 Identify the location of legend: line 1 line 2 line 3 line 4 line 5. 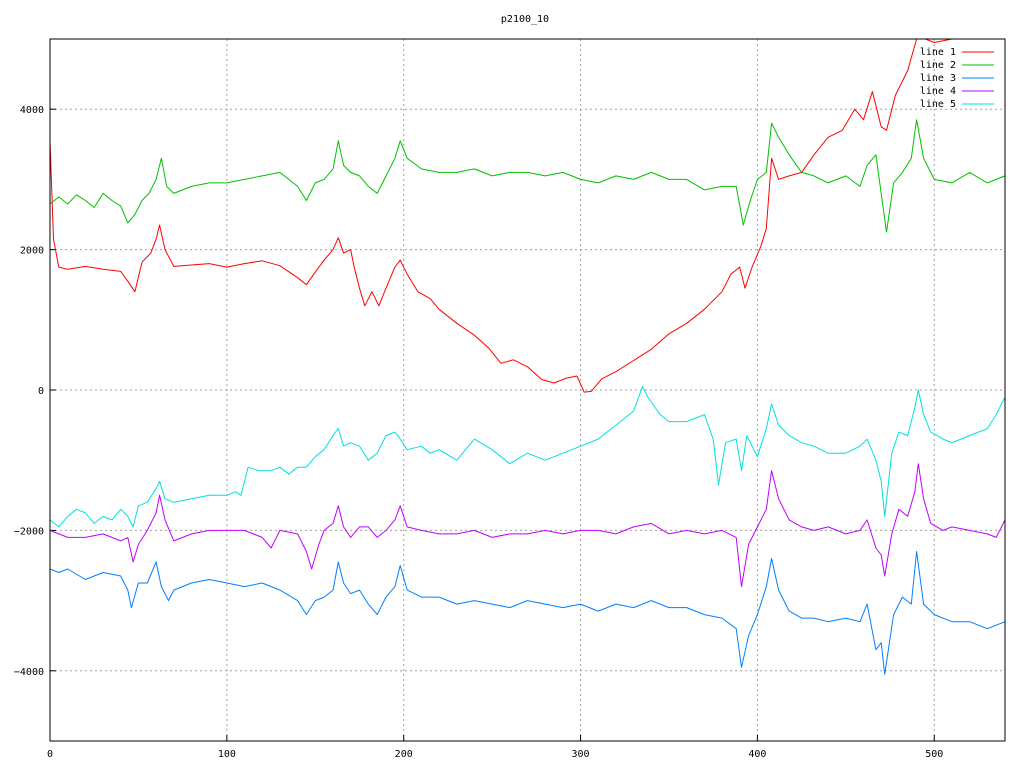
(957, 78).